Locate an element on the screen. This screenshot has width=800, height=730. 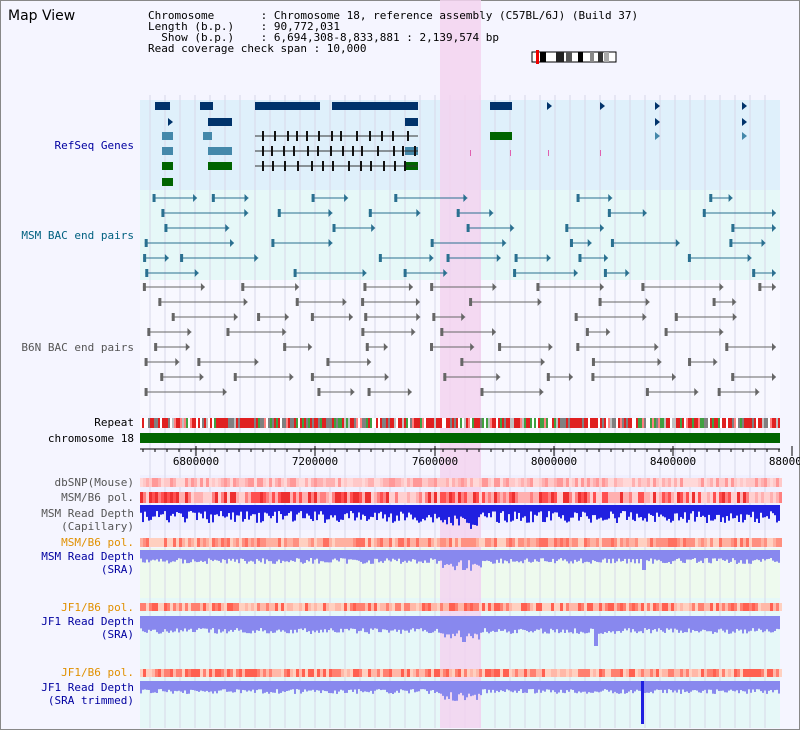
track-label-msm-bac: MSM BAC end pairs is located at coordinates (77, 235).